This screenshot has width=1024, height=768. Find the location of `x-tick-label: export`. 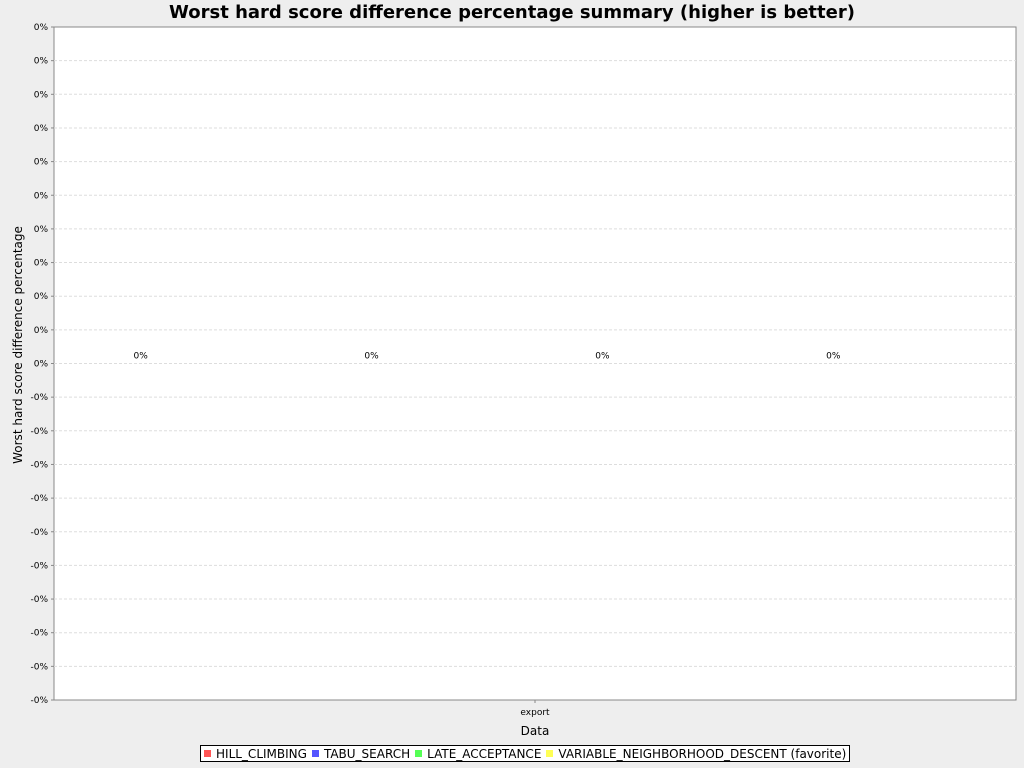

x-tick-label: export is located at coordinates (535, 713).